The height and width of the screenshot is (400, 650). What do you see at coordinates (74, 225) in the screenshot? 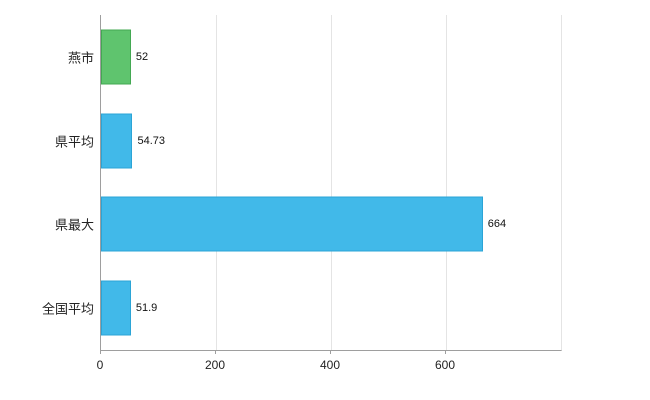
I see `category-label: 県最大` at bounding box center [74, 225].